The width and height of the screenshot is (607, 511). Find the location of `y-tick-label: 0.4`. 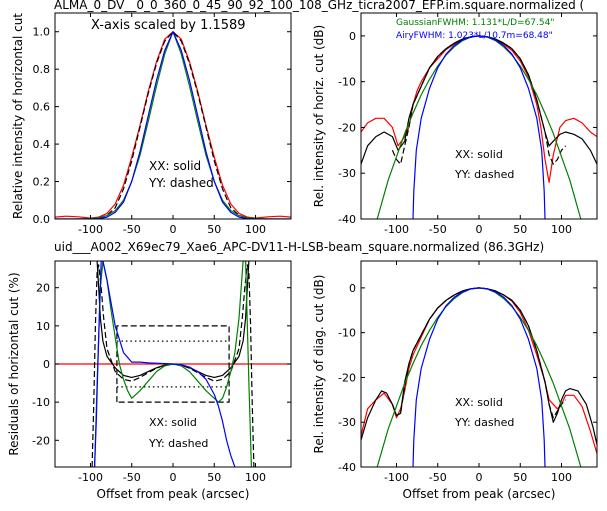

y-tick-label: 0.4 is located at coordinates (42, 144).